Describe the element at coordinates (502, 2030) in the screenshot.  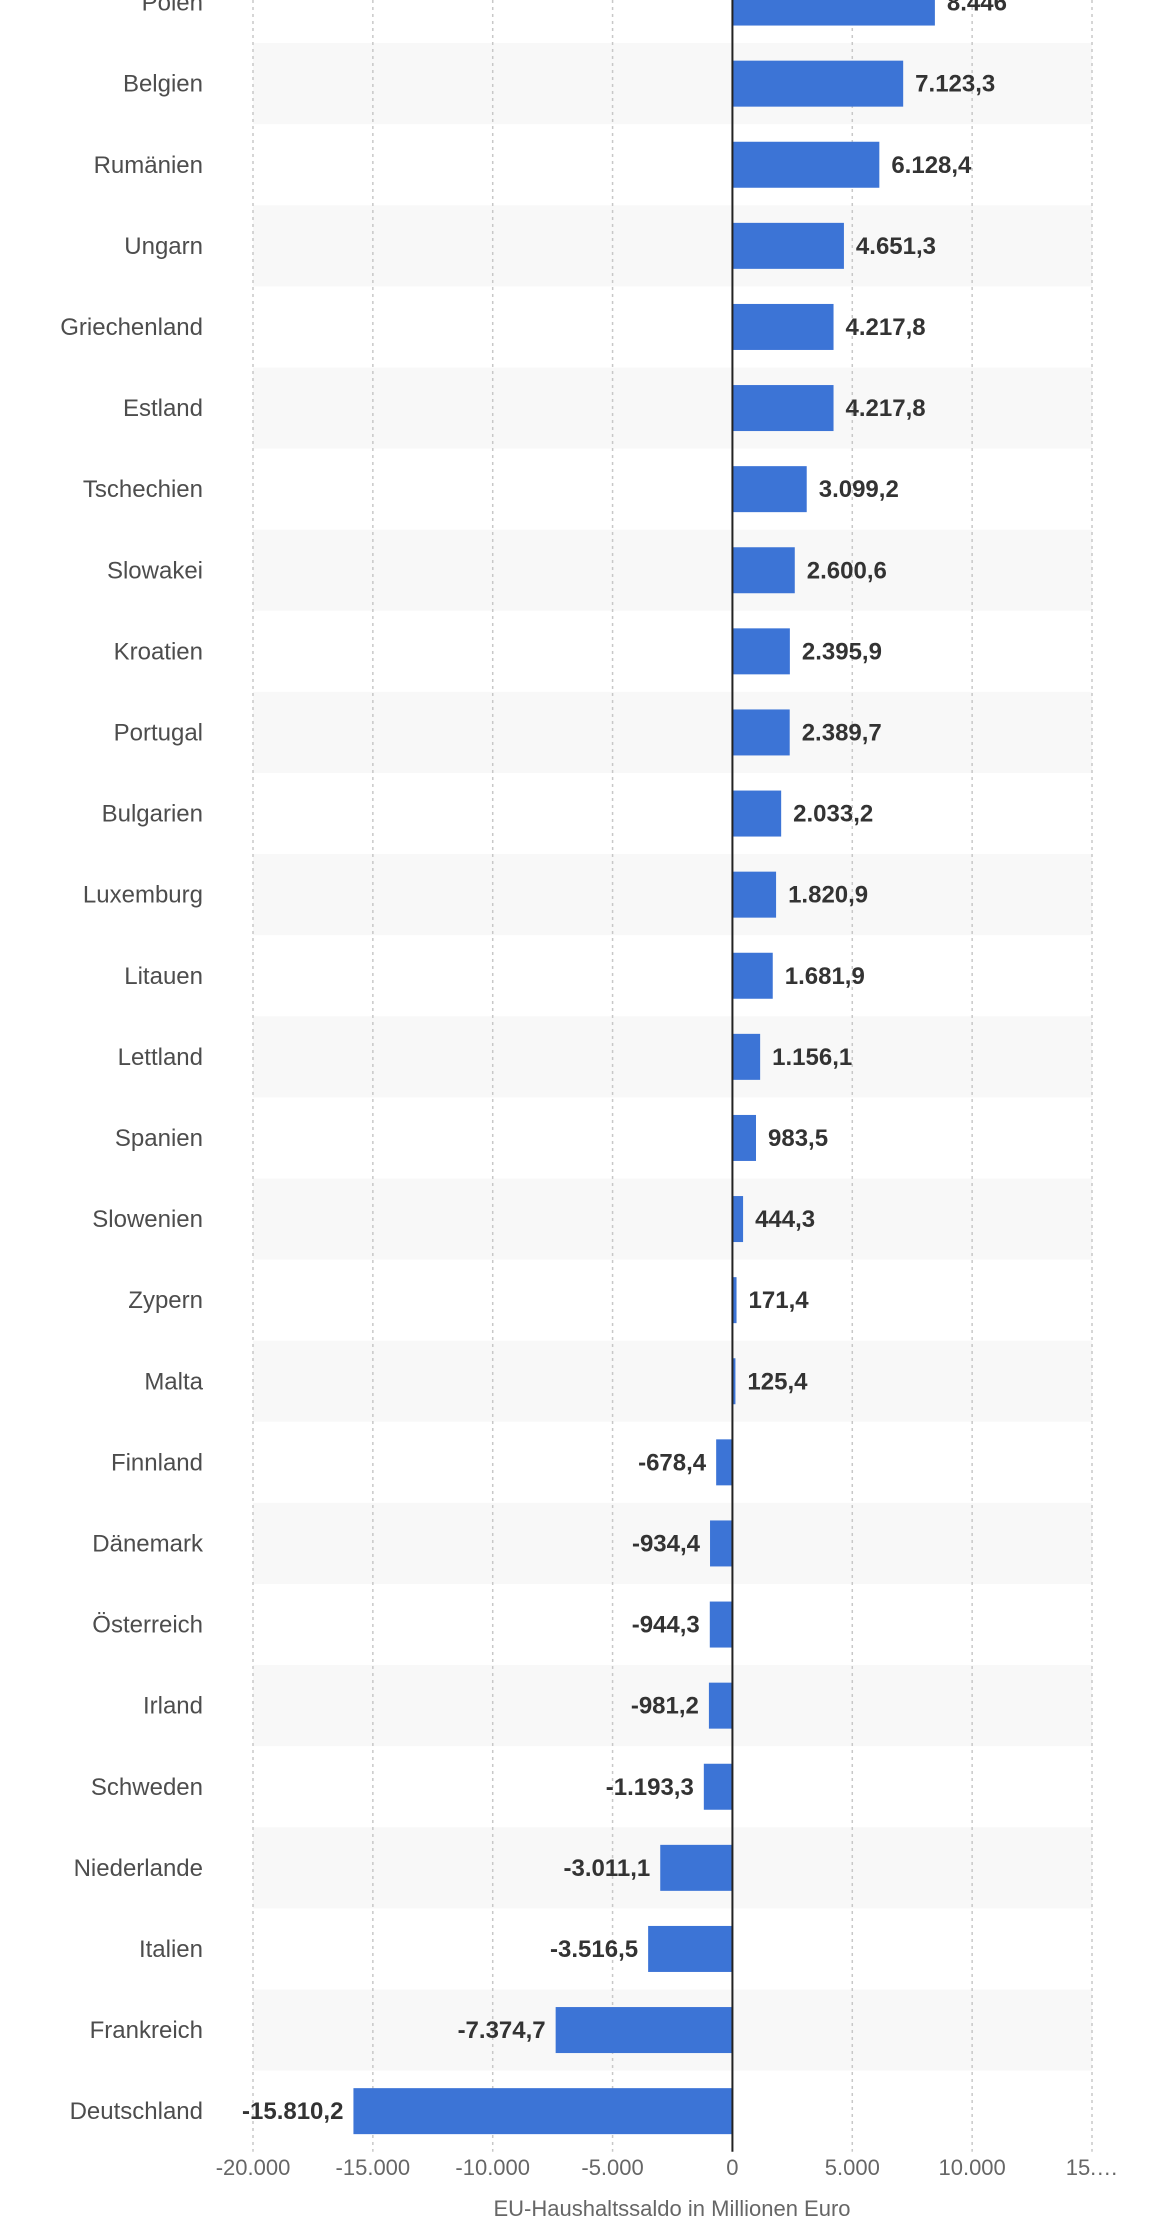
I see `value-label: -7.374,7` at that location.